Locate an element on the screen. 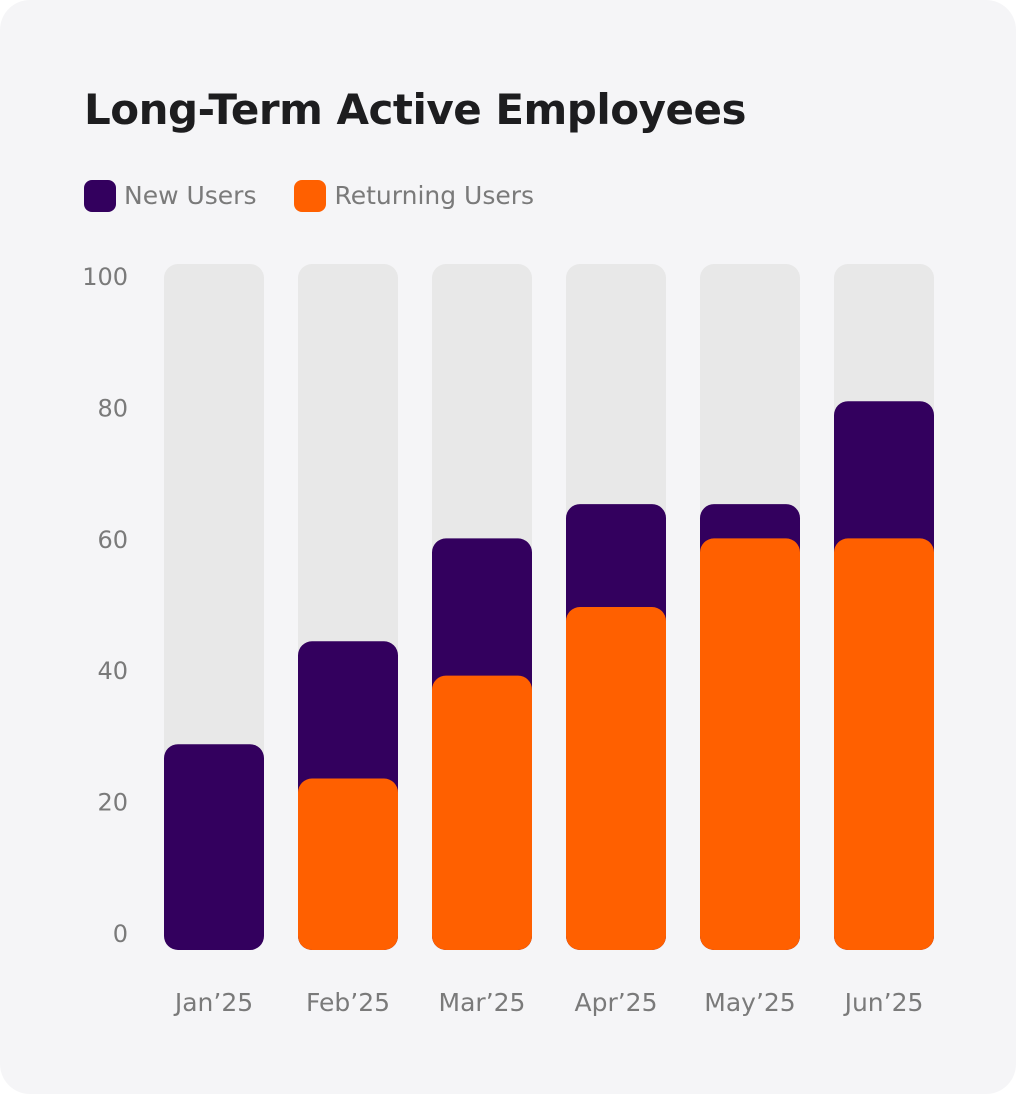 The image size is (1016, 1094). y-tick-label: 80 is located at coordinates (112, 408).